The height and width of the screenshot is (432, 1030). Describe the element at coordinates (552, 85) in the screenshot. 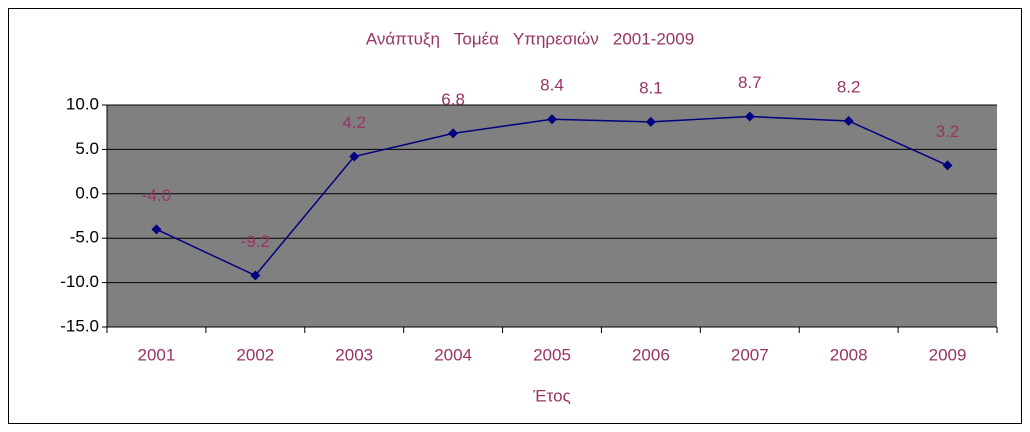

I see `data-label: 8.4` at that location.